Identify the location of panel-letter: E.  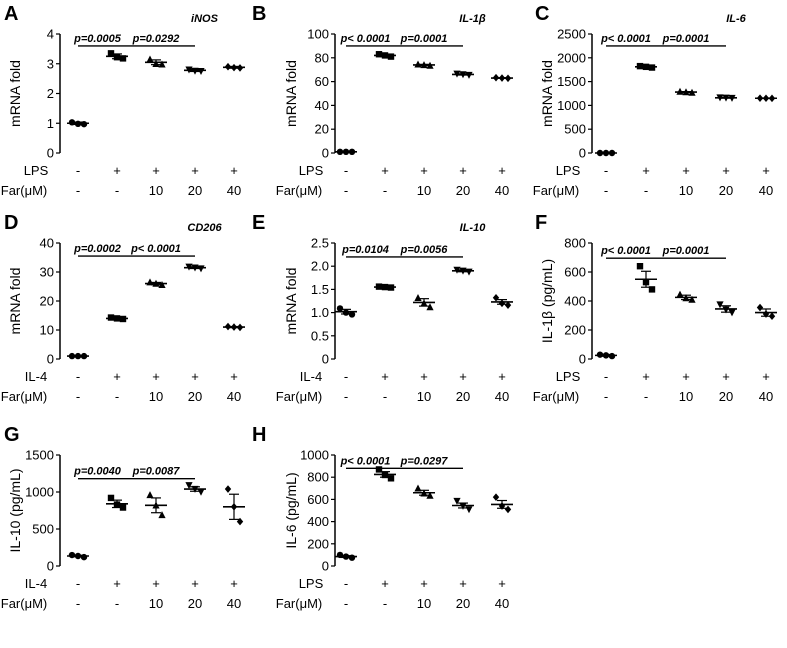
(258, 223).